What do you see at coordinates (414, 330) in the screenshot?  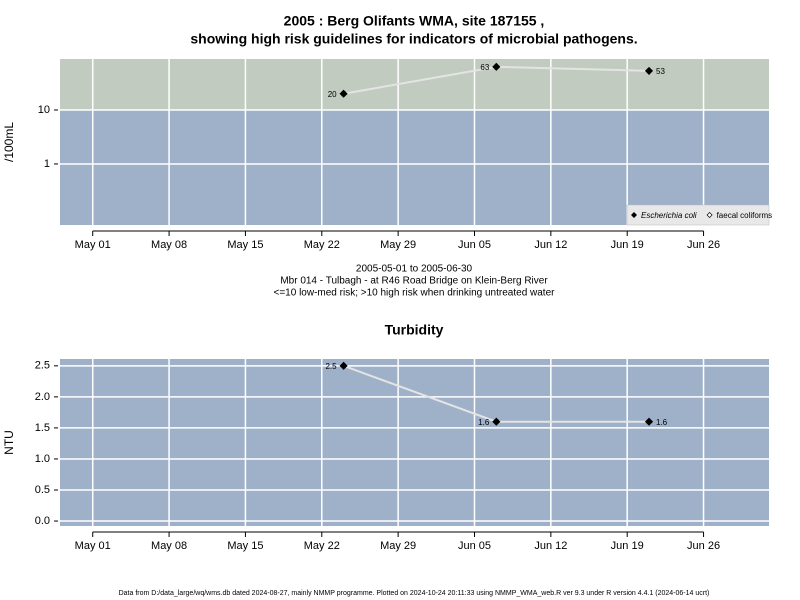 I see `chart-title: Turbidity` at bounding box center [414, 330].